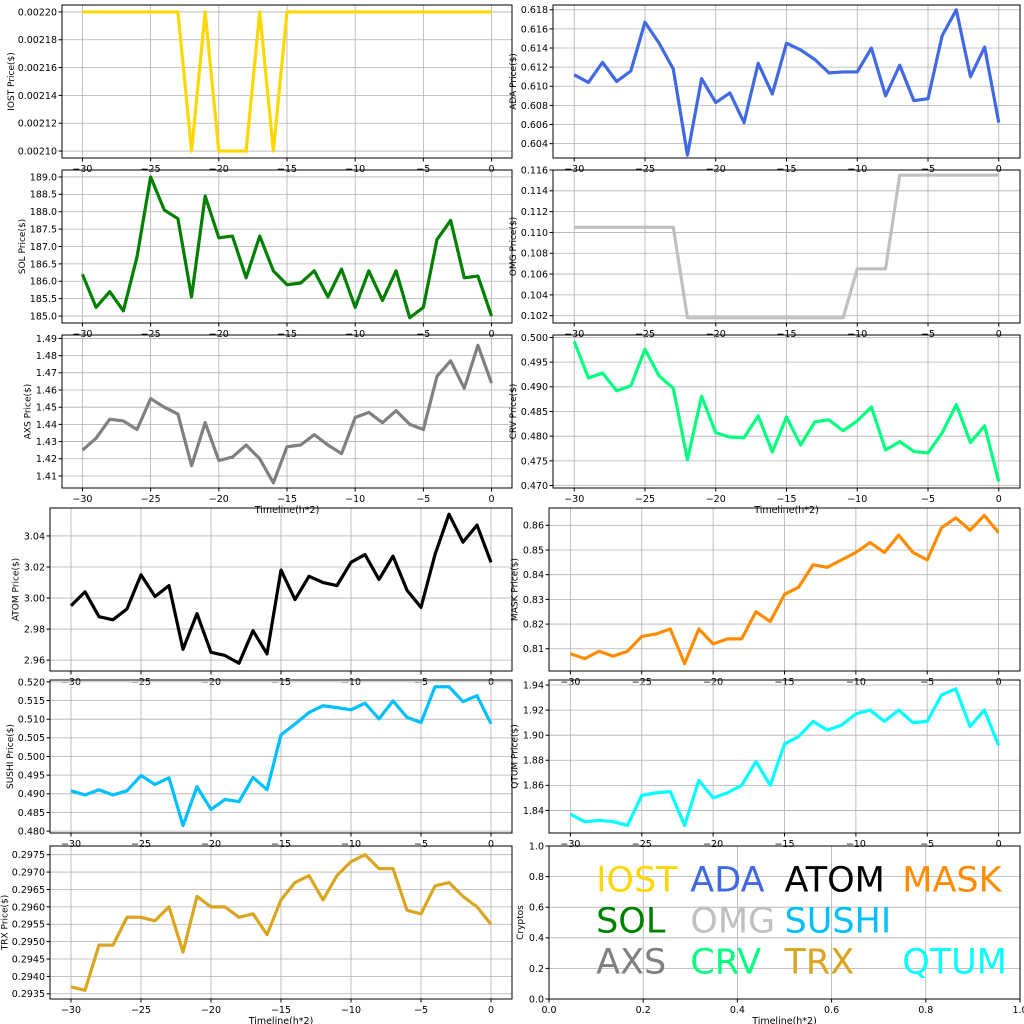 Image resolution: width=1024 pixels, height=1024 pixels. Describe the element at coordinates (211, 1010) in the screenshot. I see `trx-xtick-label: −20` at that location.